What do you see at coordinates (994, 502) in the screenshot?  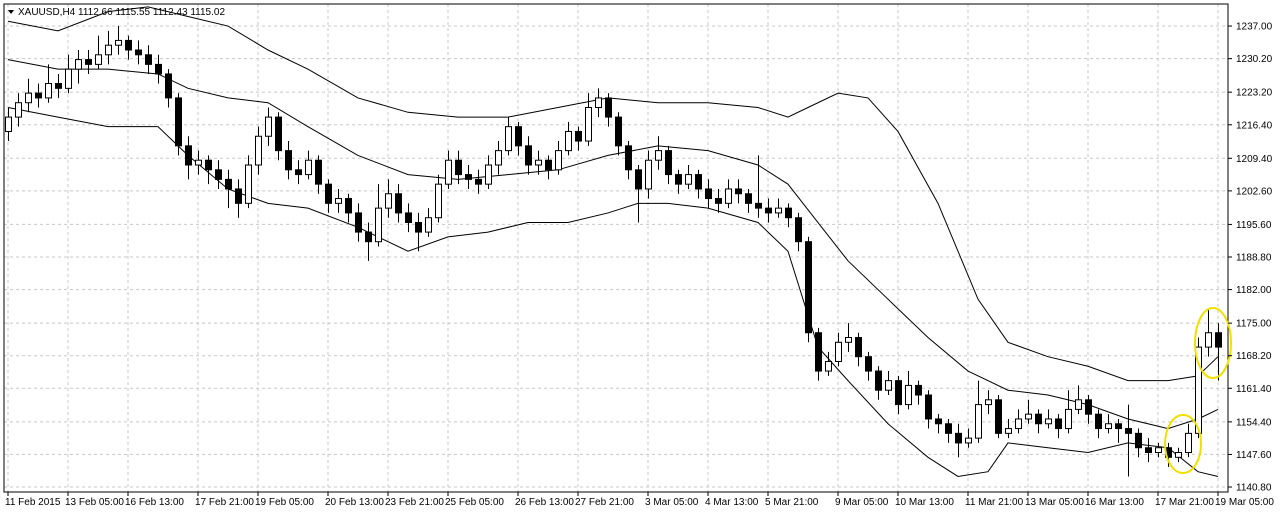 I see `x-tick-label: 11 Mar 21:00` at bounding box center [994, 502].